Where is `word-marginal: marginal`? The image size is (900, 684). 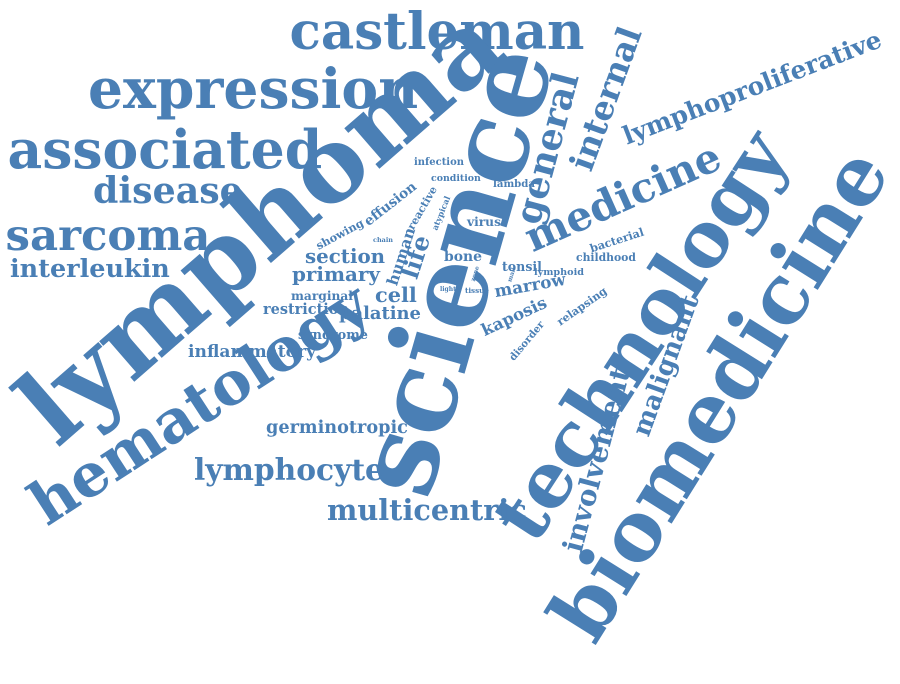
word-marginal: marginal is located at coordinates (322, 296).